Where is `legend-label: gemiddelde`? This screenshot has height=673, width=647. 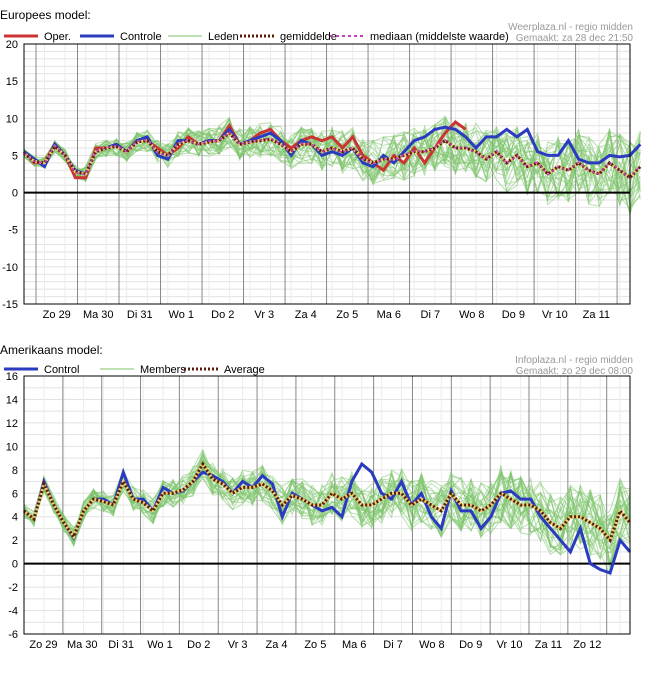
legend-label: gemiddelde is located at coordinates (308, 37).